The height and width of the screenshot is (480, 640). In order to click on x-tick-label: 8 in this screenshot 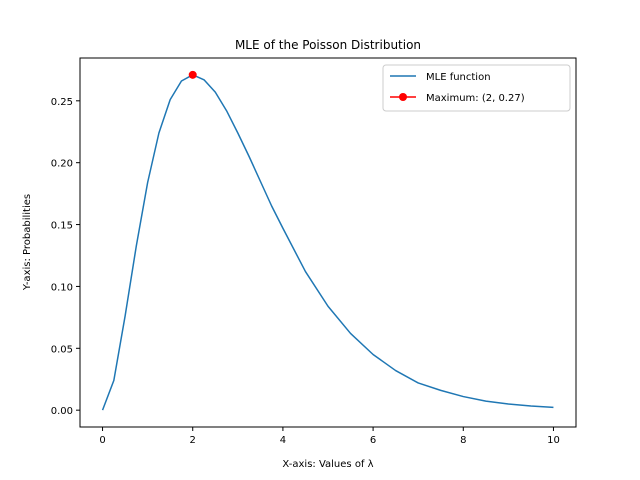, I will do `click(463, 440)`.